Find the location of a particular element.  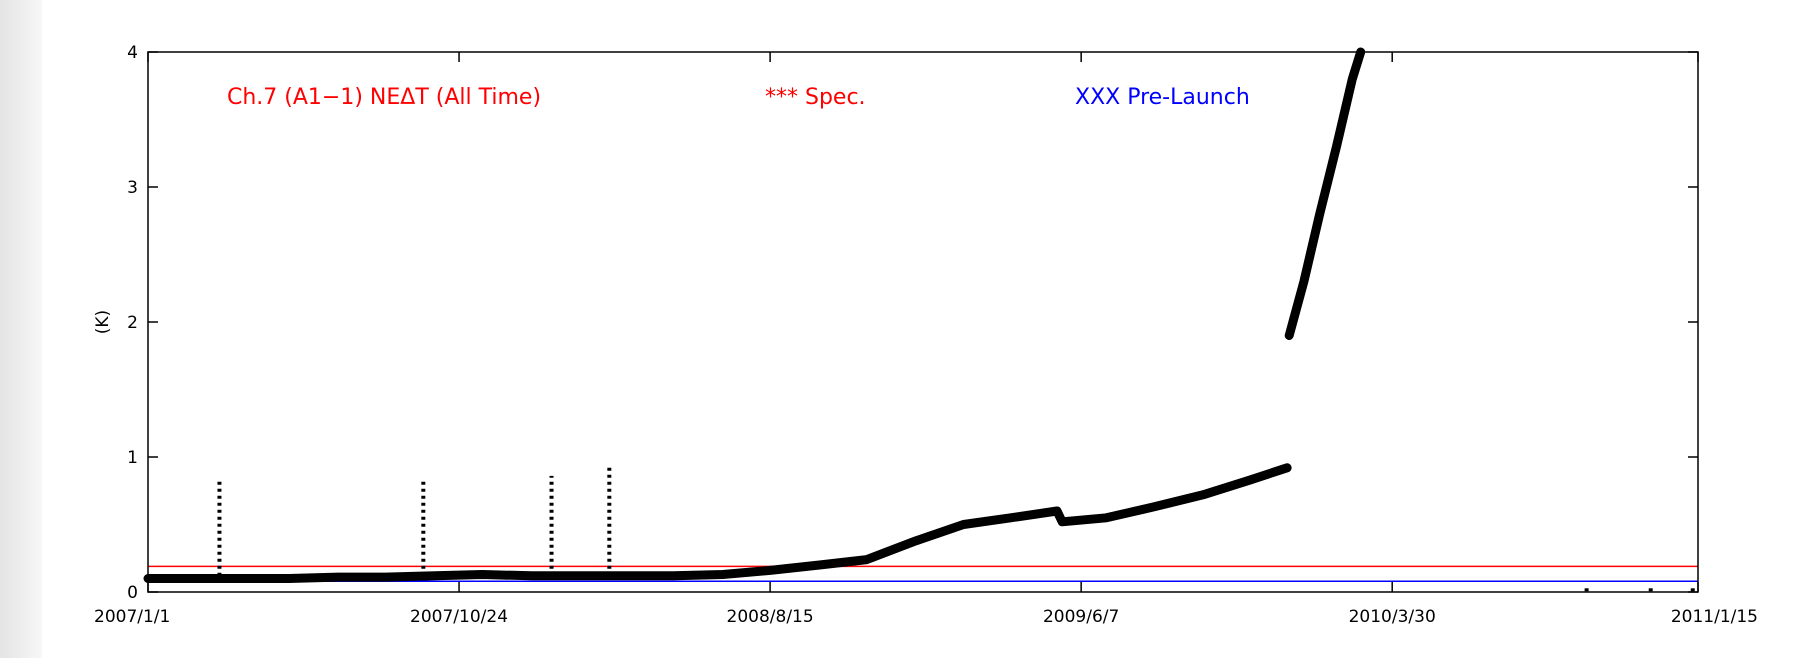

y-axis-label: (K) is located at coordinates (103, 322).